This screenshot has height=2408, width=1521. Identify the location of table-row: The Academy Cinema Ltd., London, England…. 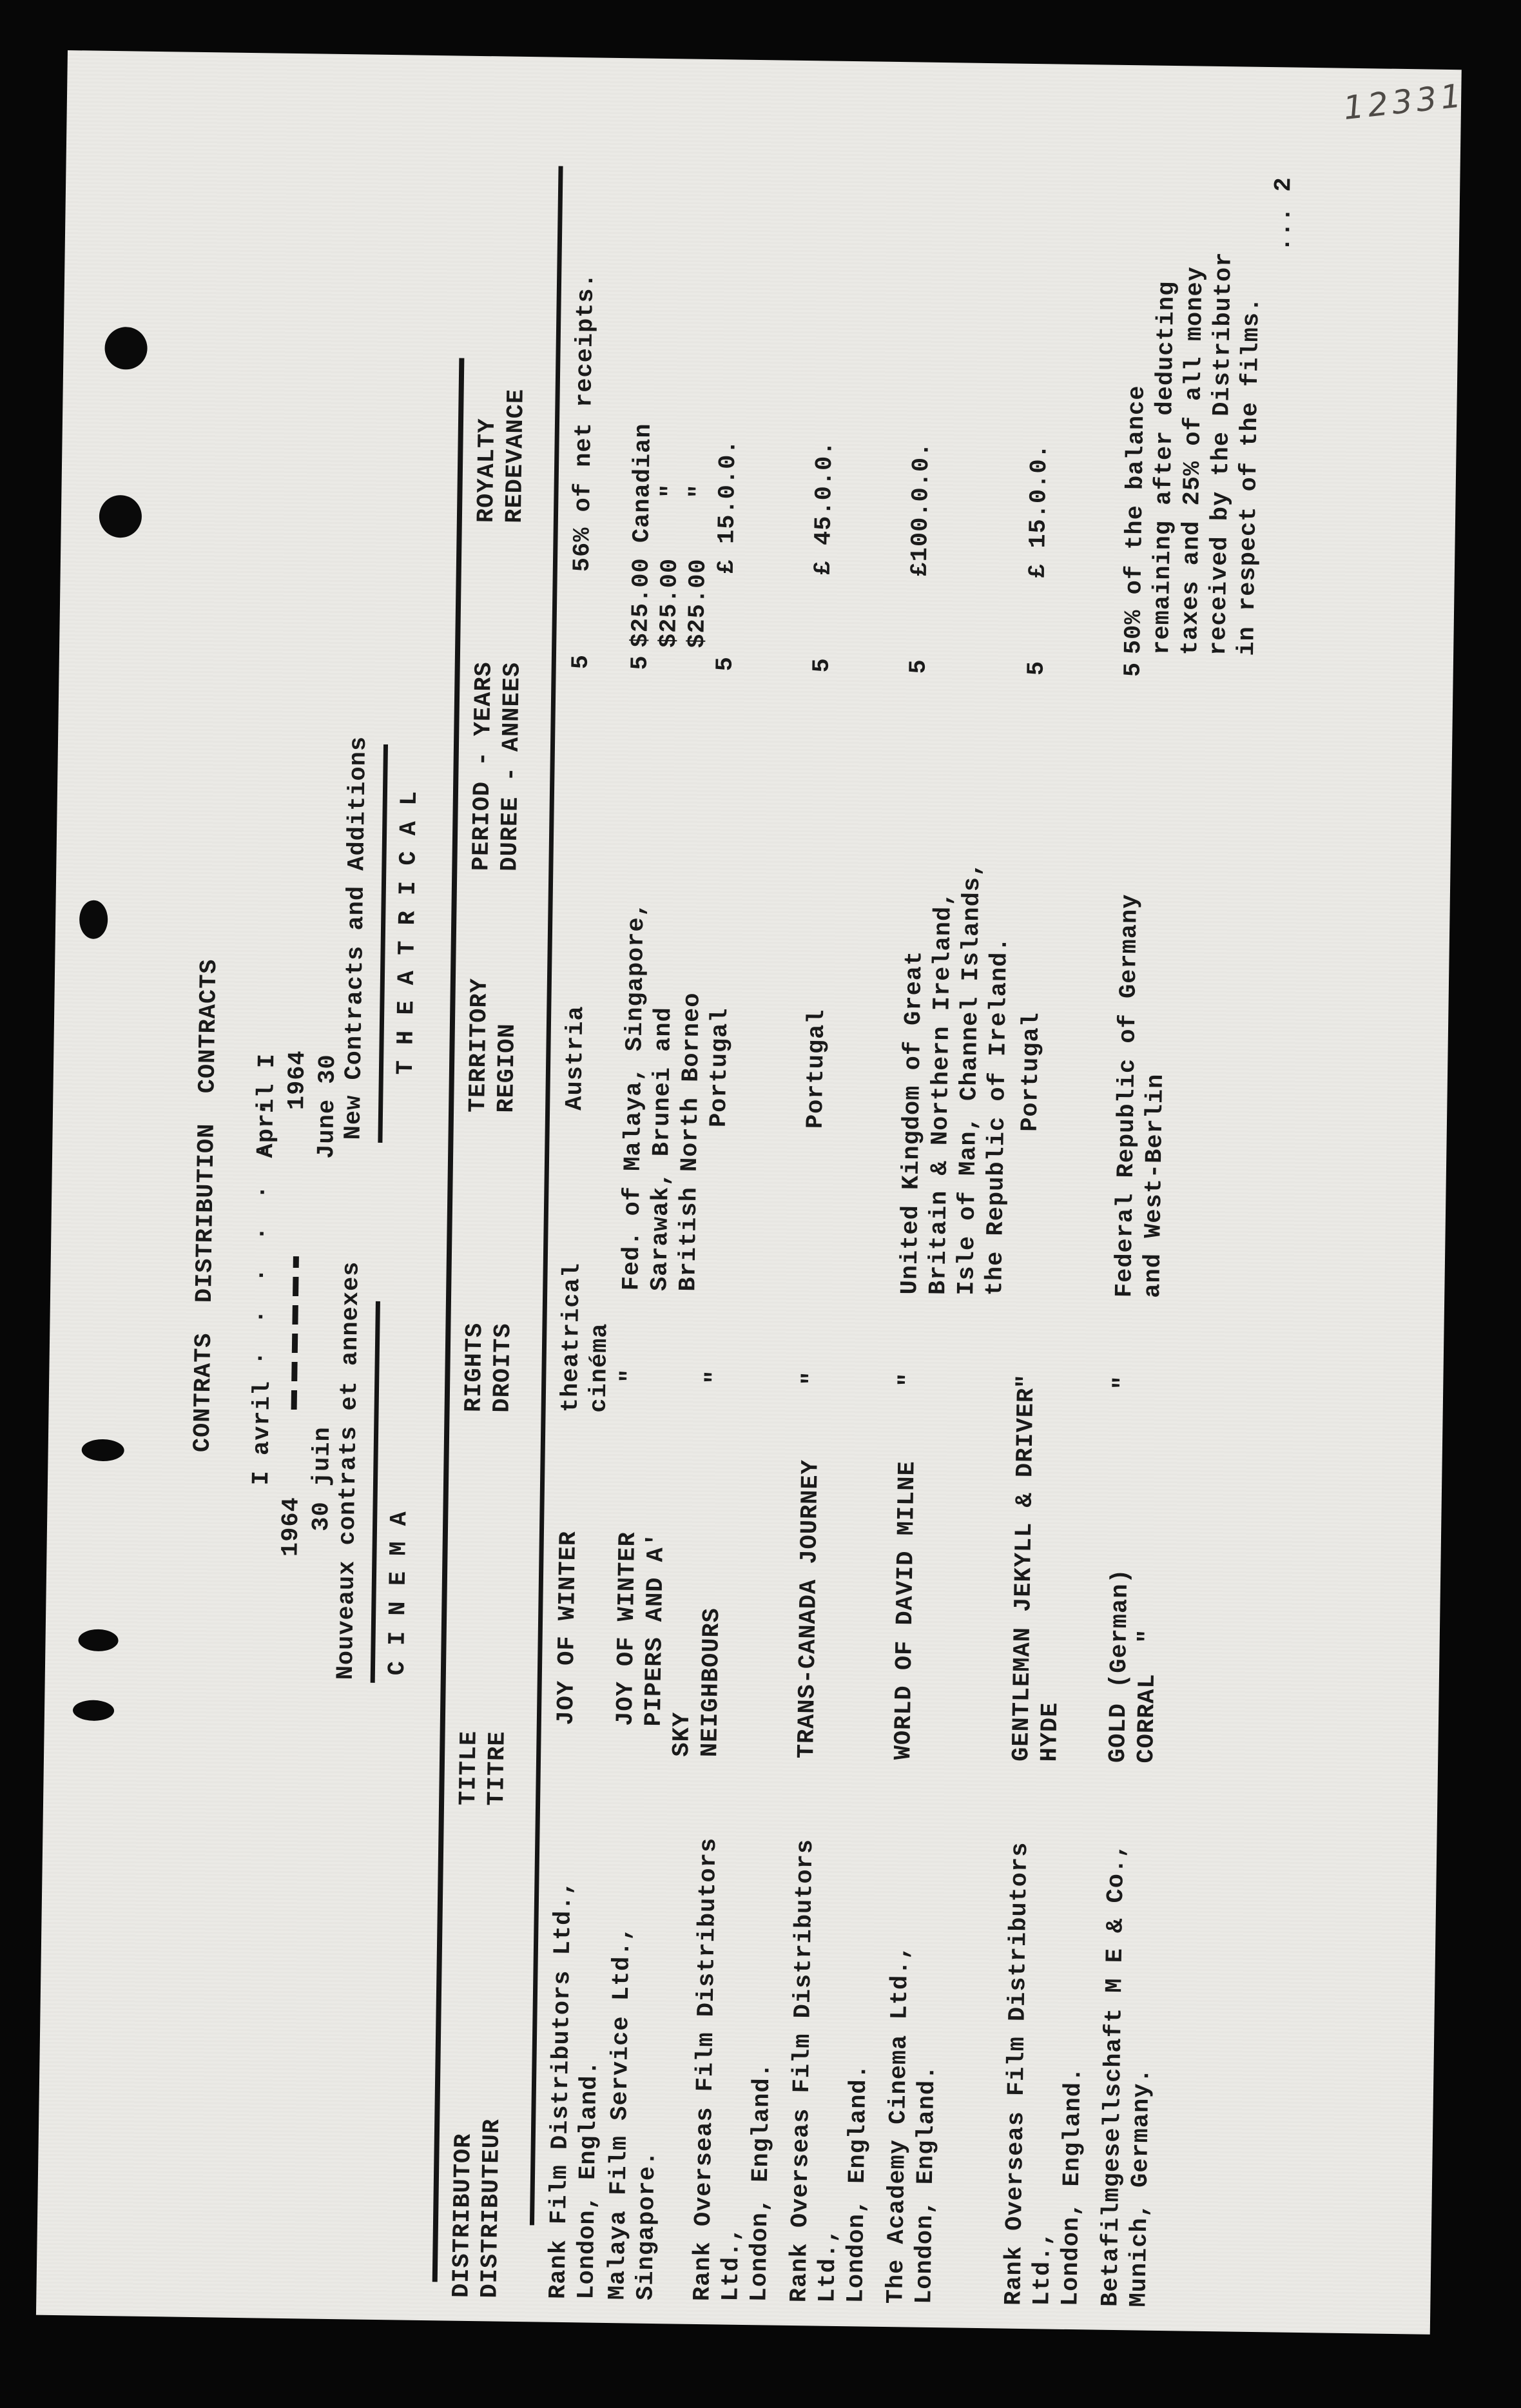
(948, 1194).